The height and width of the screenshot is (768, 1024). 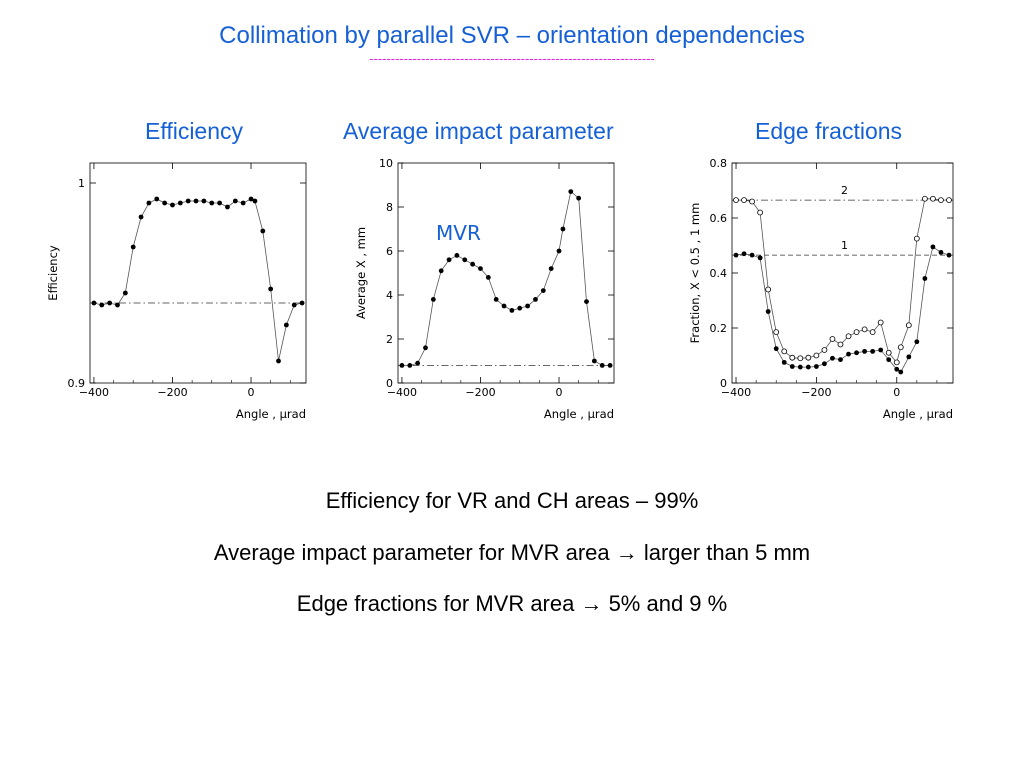 What do you see at coordinates (194, 131) in the screenshot?
I see `heading-efficiency: Efficiency` at bounding box center [194, 131].